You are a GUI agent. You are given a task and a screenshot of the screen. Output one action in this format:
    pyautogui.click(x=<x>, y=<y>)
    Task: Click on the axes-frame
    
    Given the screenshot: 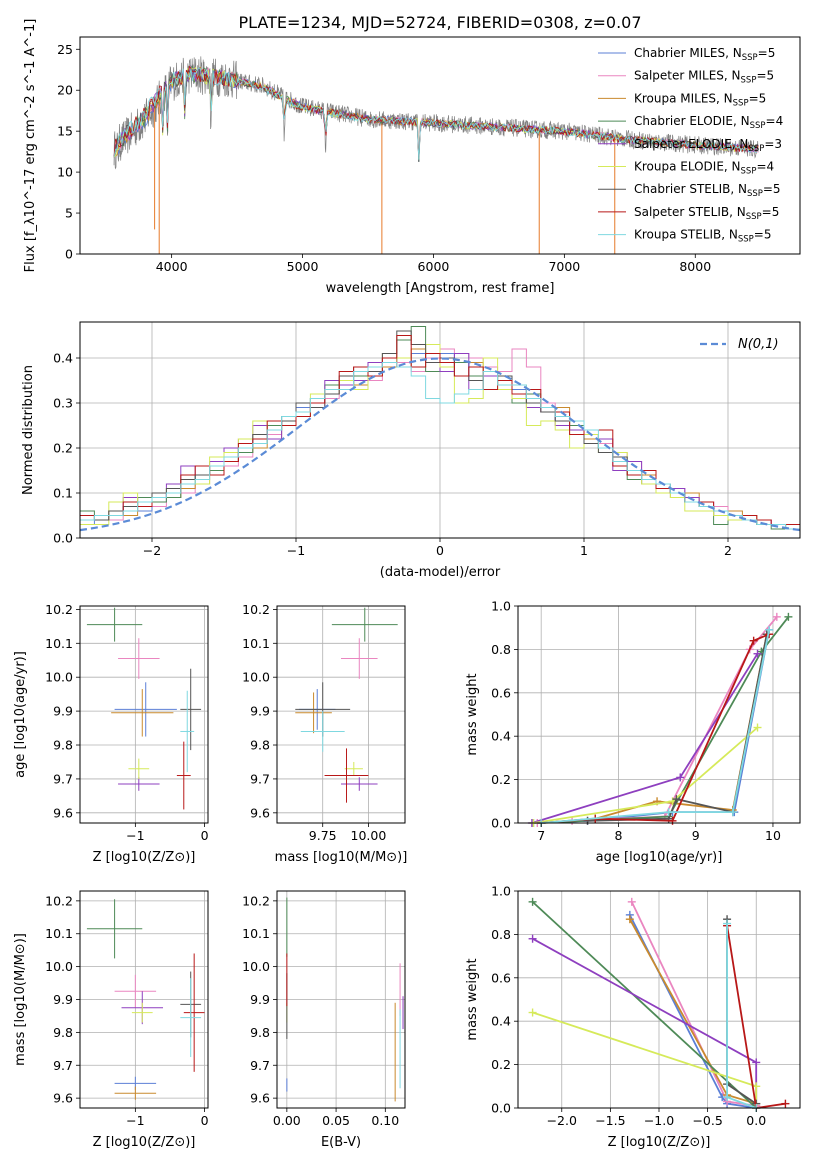 What is the action you would take?
    pyautogui.click(x=341, y=714)
    